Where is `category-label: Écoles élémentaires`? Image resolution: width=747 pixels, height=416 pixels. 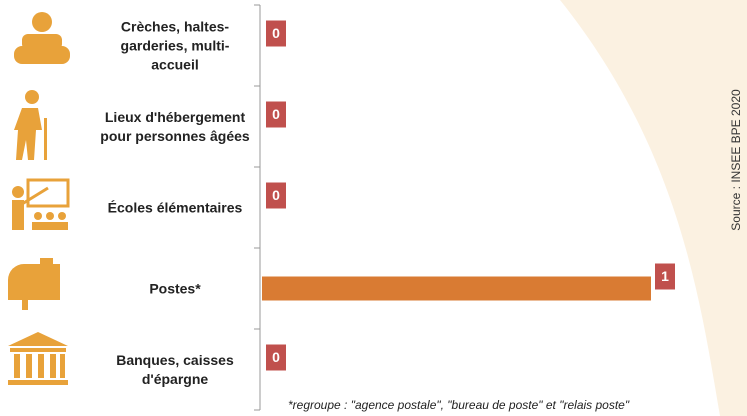
category-label: Écoles élémentaires is located at coordinates (175, 207).